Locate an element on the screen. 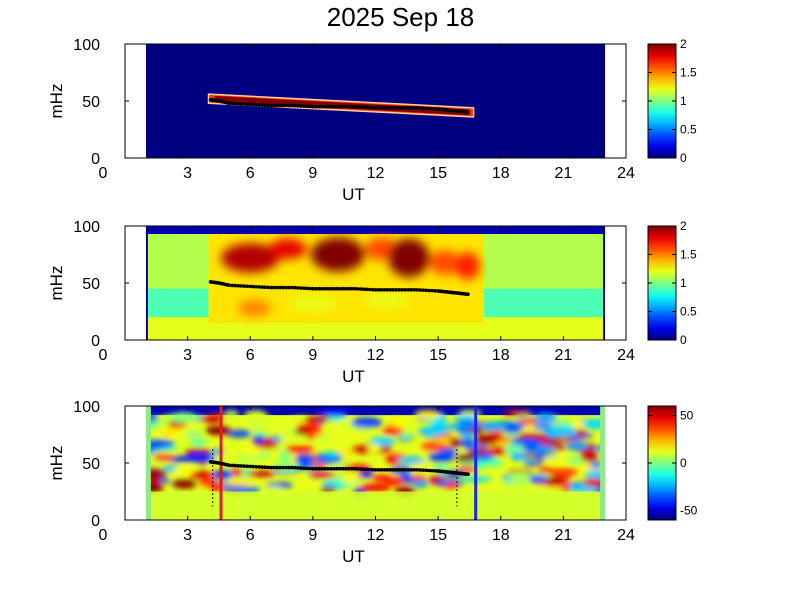 This screenshot has width=801, height=600. colorbar-tick-label: 1.5 is located at coordinates (688, 73).